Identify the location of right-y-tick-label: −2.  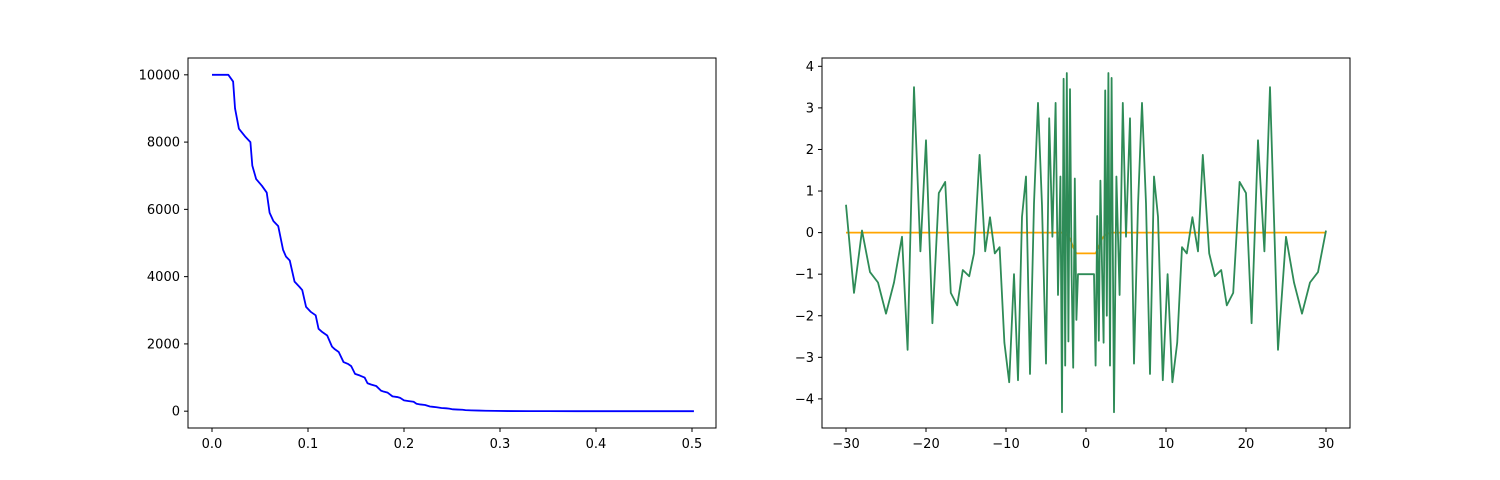
(804, 316).